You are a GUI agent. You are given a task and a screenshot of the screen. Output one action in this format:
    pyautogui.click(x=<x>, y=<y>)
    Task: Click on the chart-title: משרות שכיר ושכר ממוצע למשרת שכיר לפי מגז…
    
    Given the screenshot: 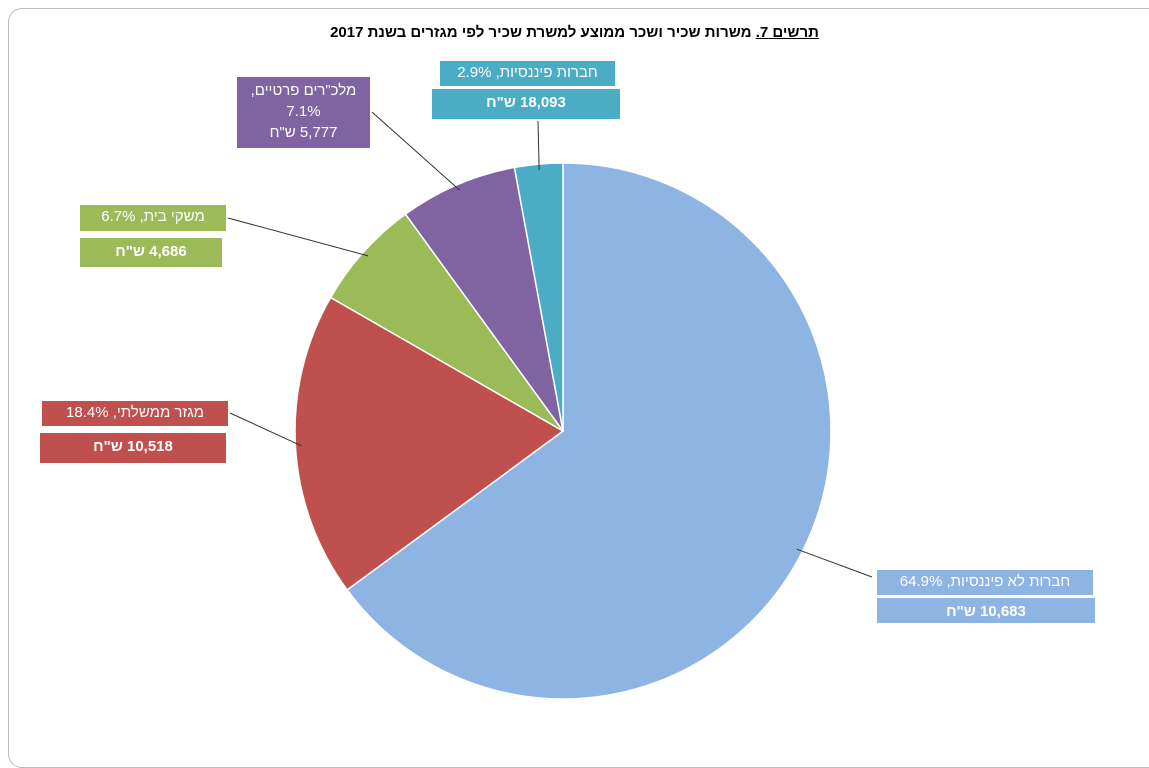 What is the action you would take?
    pyautogui.click(x=541, y=32)
    